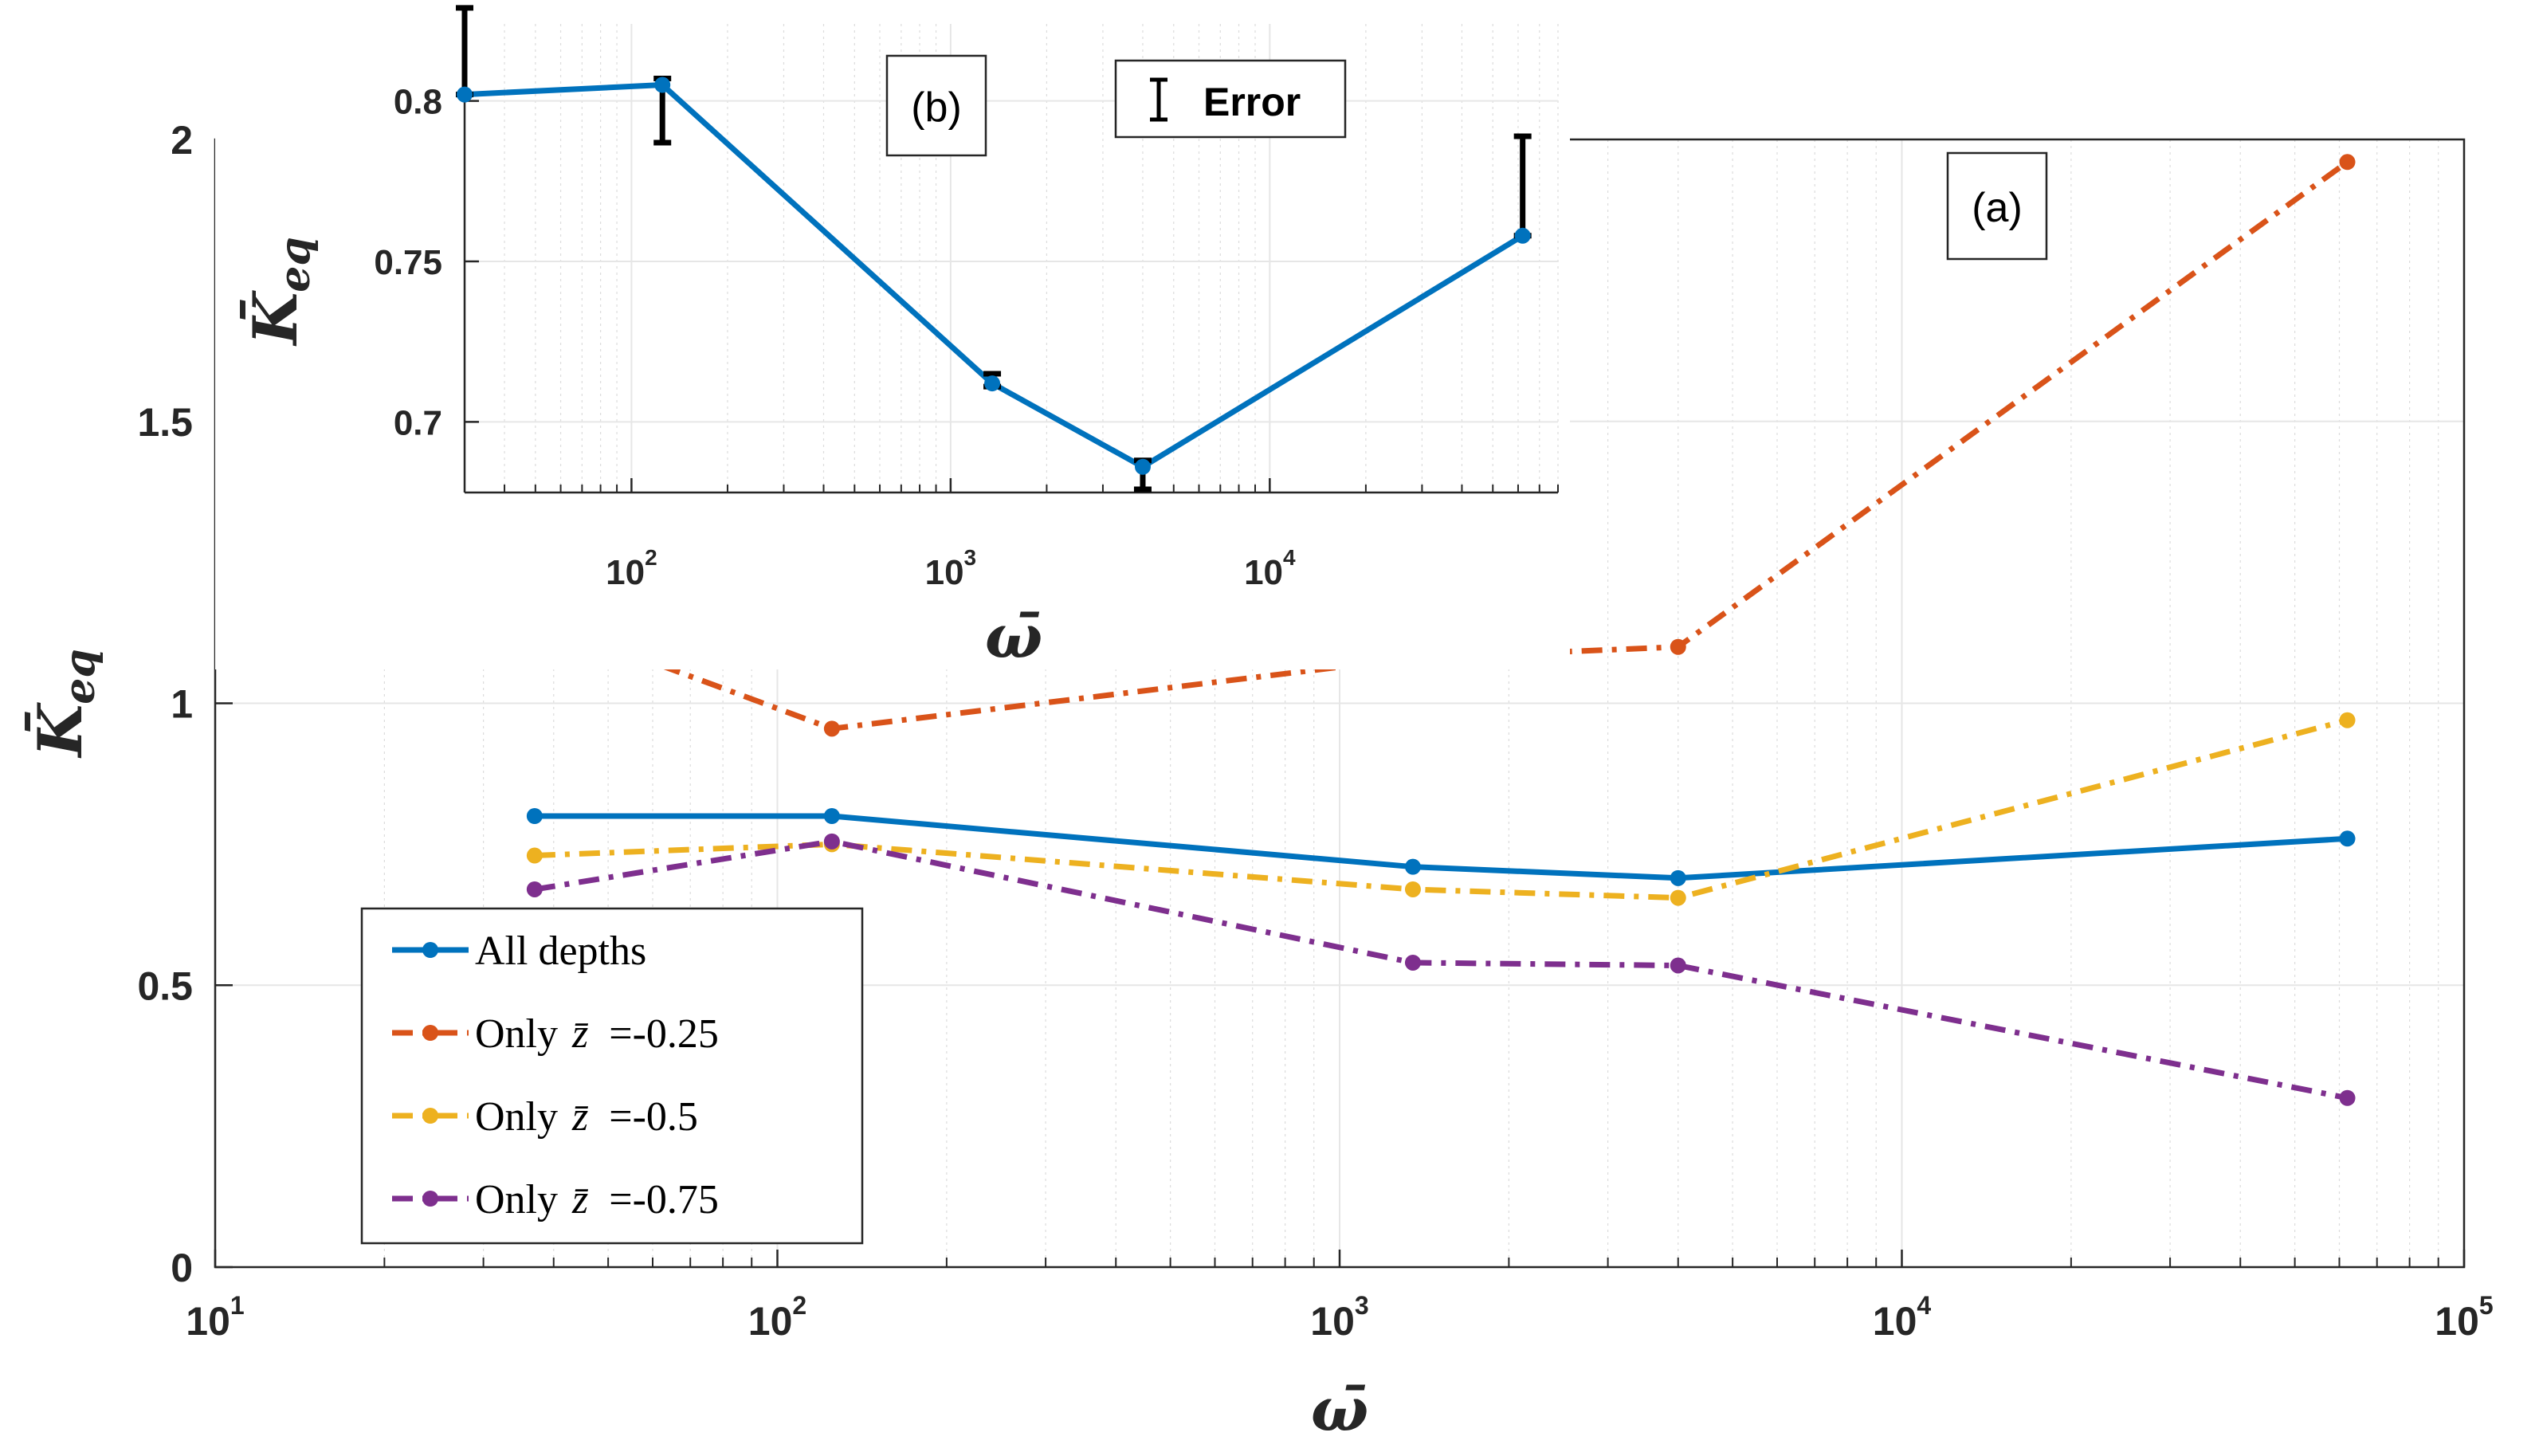 The height and width of the screenshot is (1456, 2535). I want to click on inset-x-tick-exponent: 4, so click(1289, 557).